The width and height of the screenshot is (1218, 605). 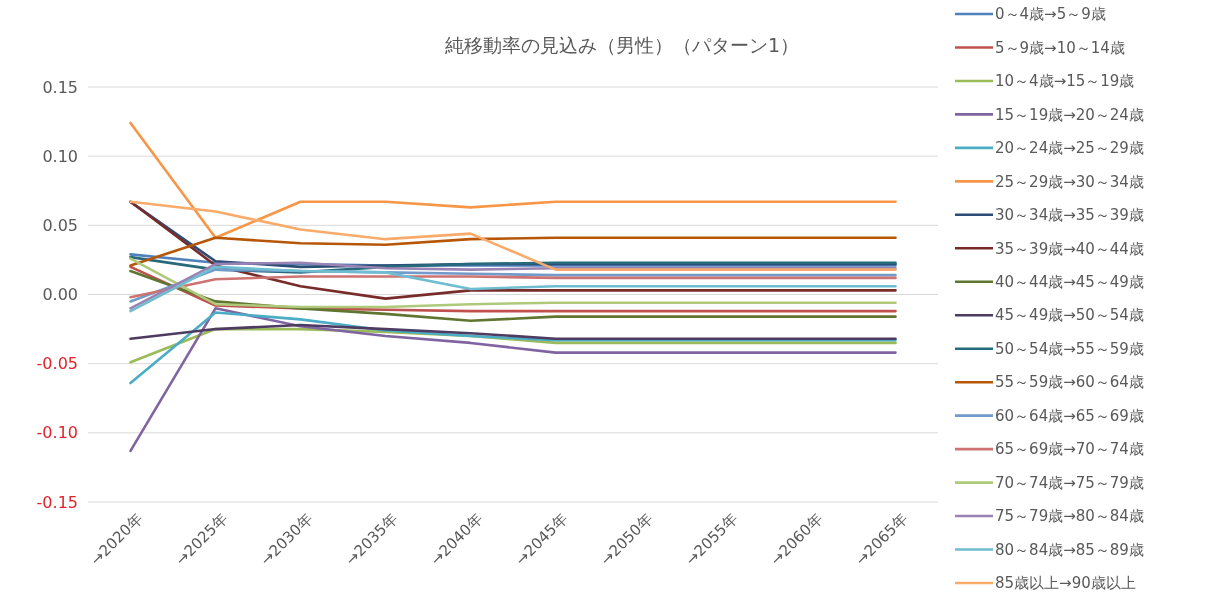 What do you see at coordinates (1065, 81) in the screenshot?
I see `legend-label: 10～4歳→15～19歳` at bounding box center [1065, 81].